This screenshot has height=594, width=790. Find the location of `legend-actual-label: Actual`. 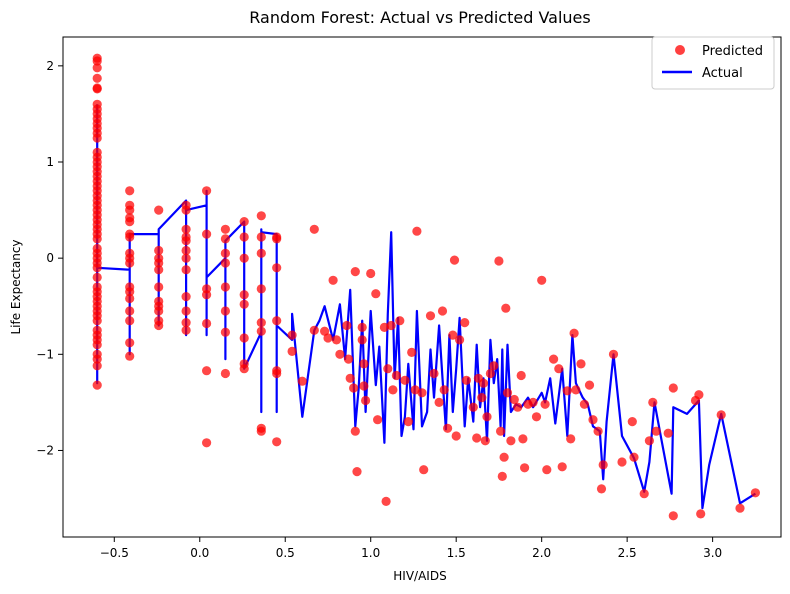

legend-actual-label: Actual is located at coordinates (722, 73).